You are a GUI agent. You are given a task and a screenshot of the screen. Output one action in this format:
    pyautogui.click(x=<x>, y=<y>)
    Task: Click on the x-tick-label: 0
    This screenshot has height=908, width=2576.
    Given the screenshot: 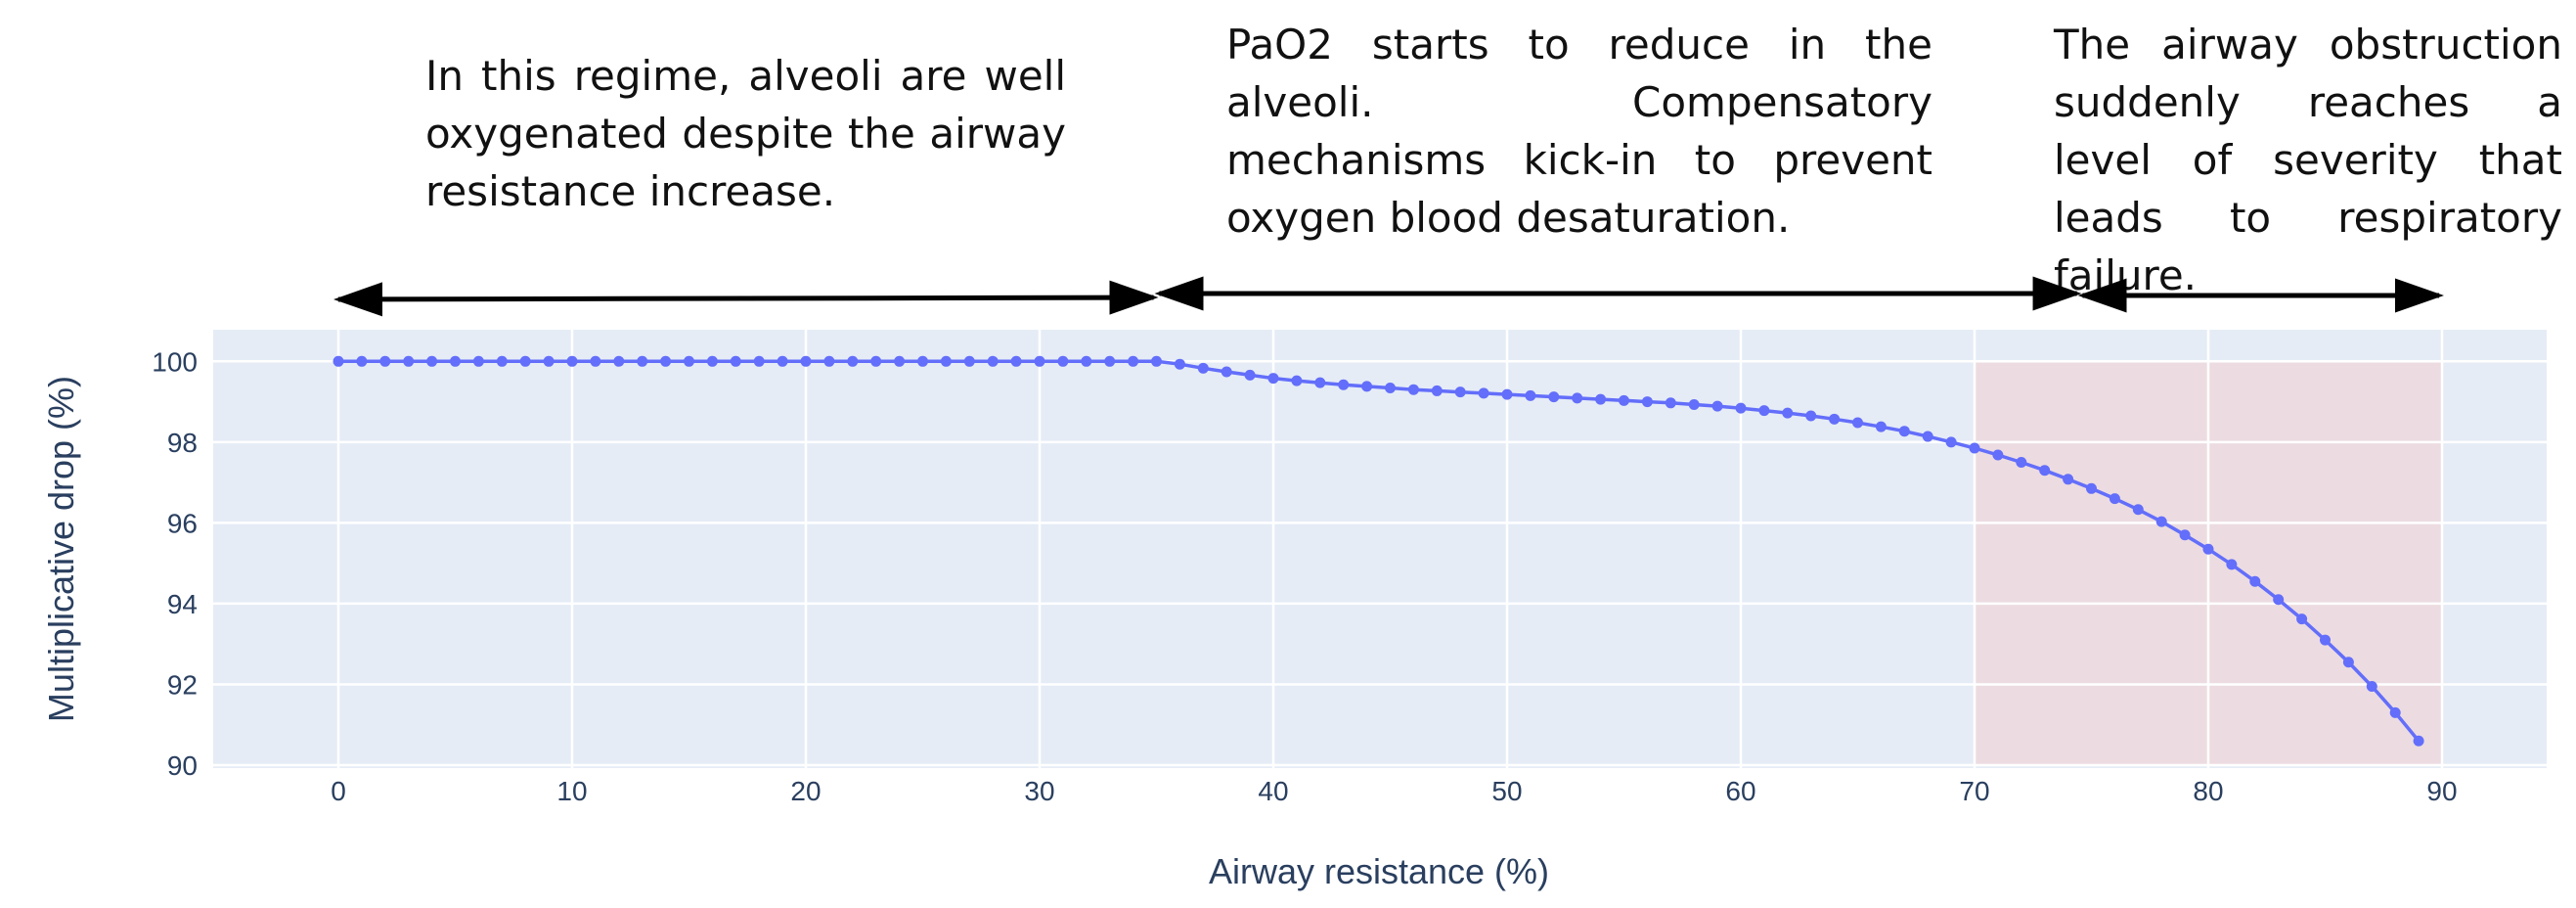 What is the action you would take?
    pyautogui.click(x=338, y=791)
    